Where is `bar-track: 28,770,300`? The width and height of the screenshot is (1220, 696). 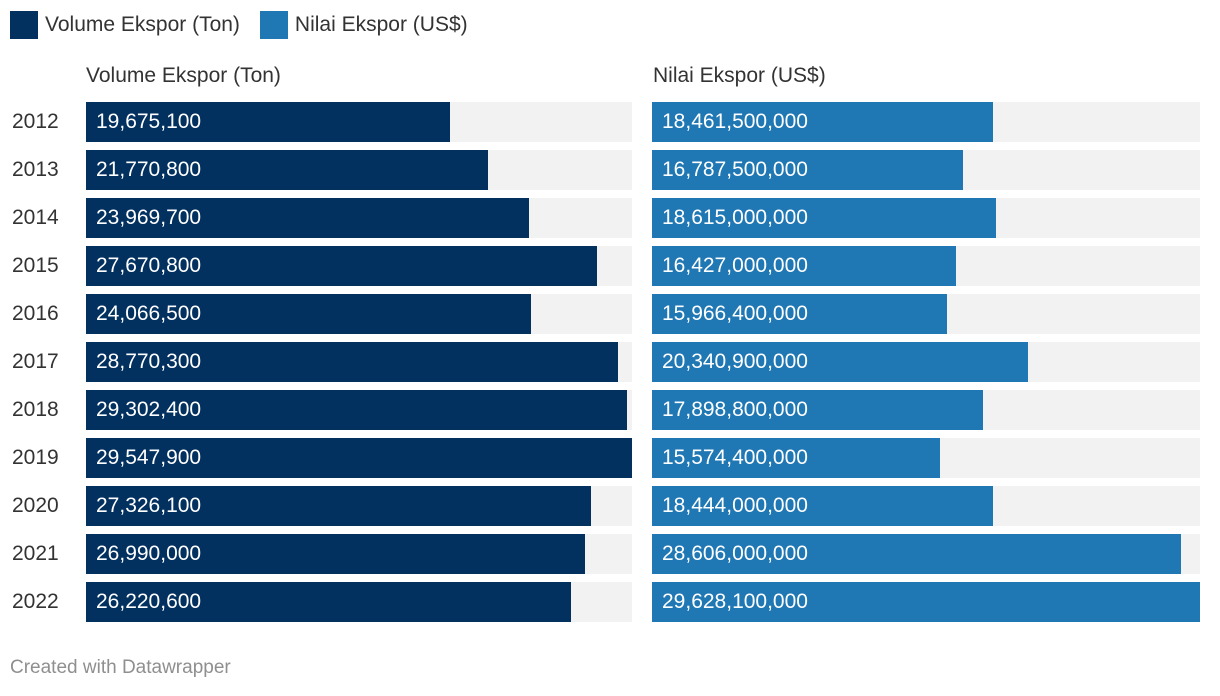
bar-track: 28,770,300 is located at coordinates (359, 362).